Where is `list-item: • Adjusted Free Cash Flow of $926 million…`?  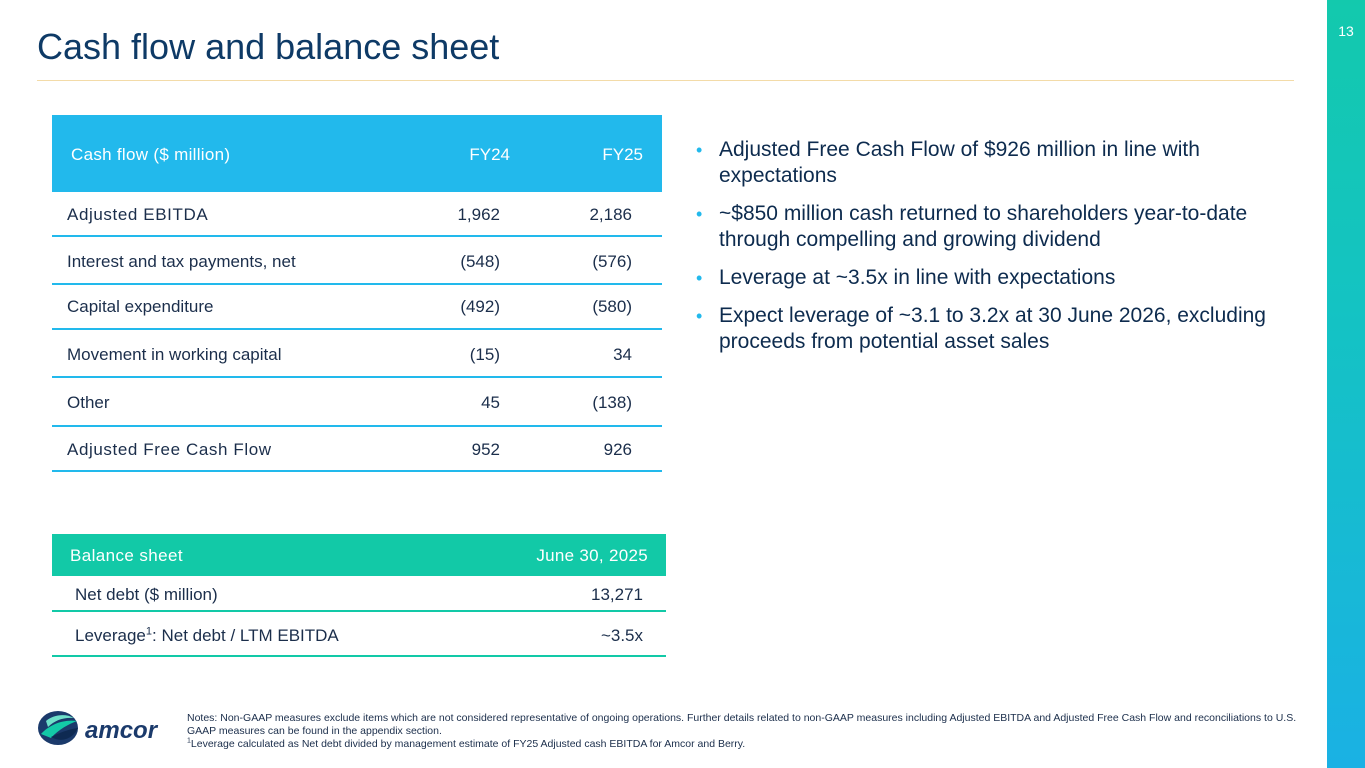
list-item: • Adjusted Free Cash Flow of $926 million… is located at coordinates (994, 163).